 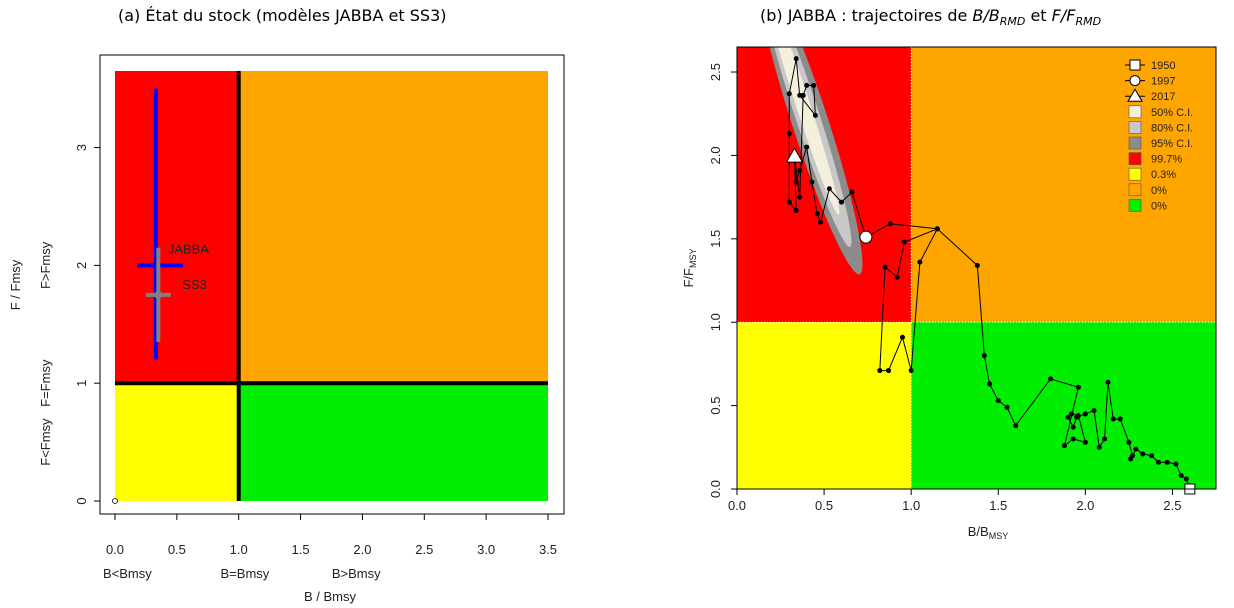 I want to click on y-region-label: F>Fmsy, so click(x=45, y=265).